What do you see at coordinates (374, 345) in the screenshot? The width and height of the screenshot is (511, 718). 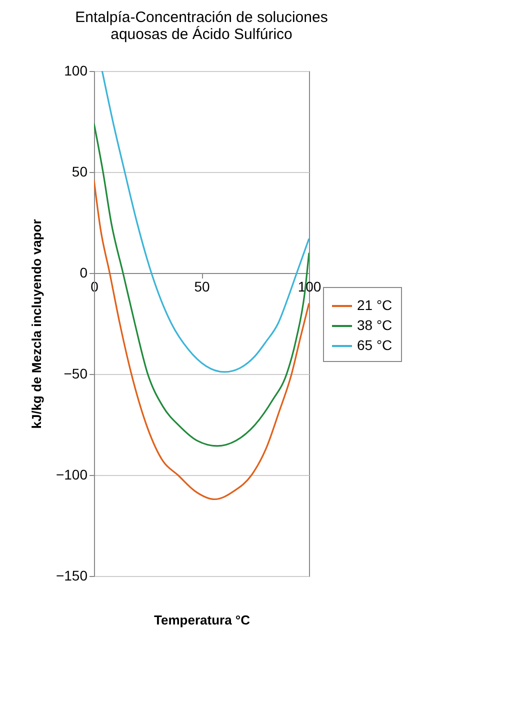 I see `legend-label: 65 °C` at bounding box center [374, 345].